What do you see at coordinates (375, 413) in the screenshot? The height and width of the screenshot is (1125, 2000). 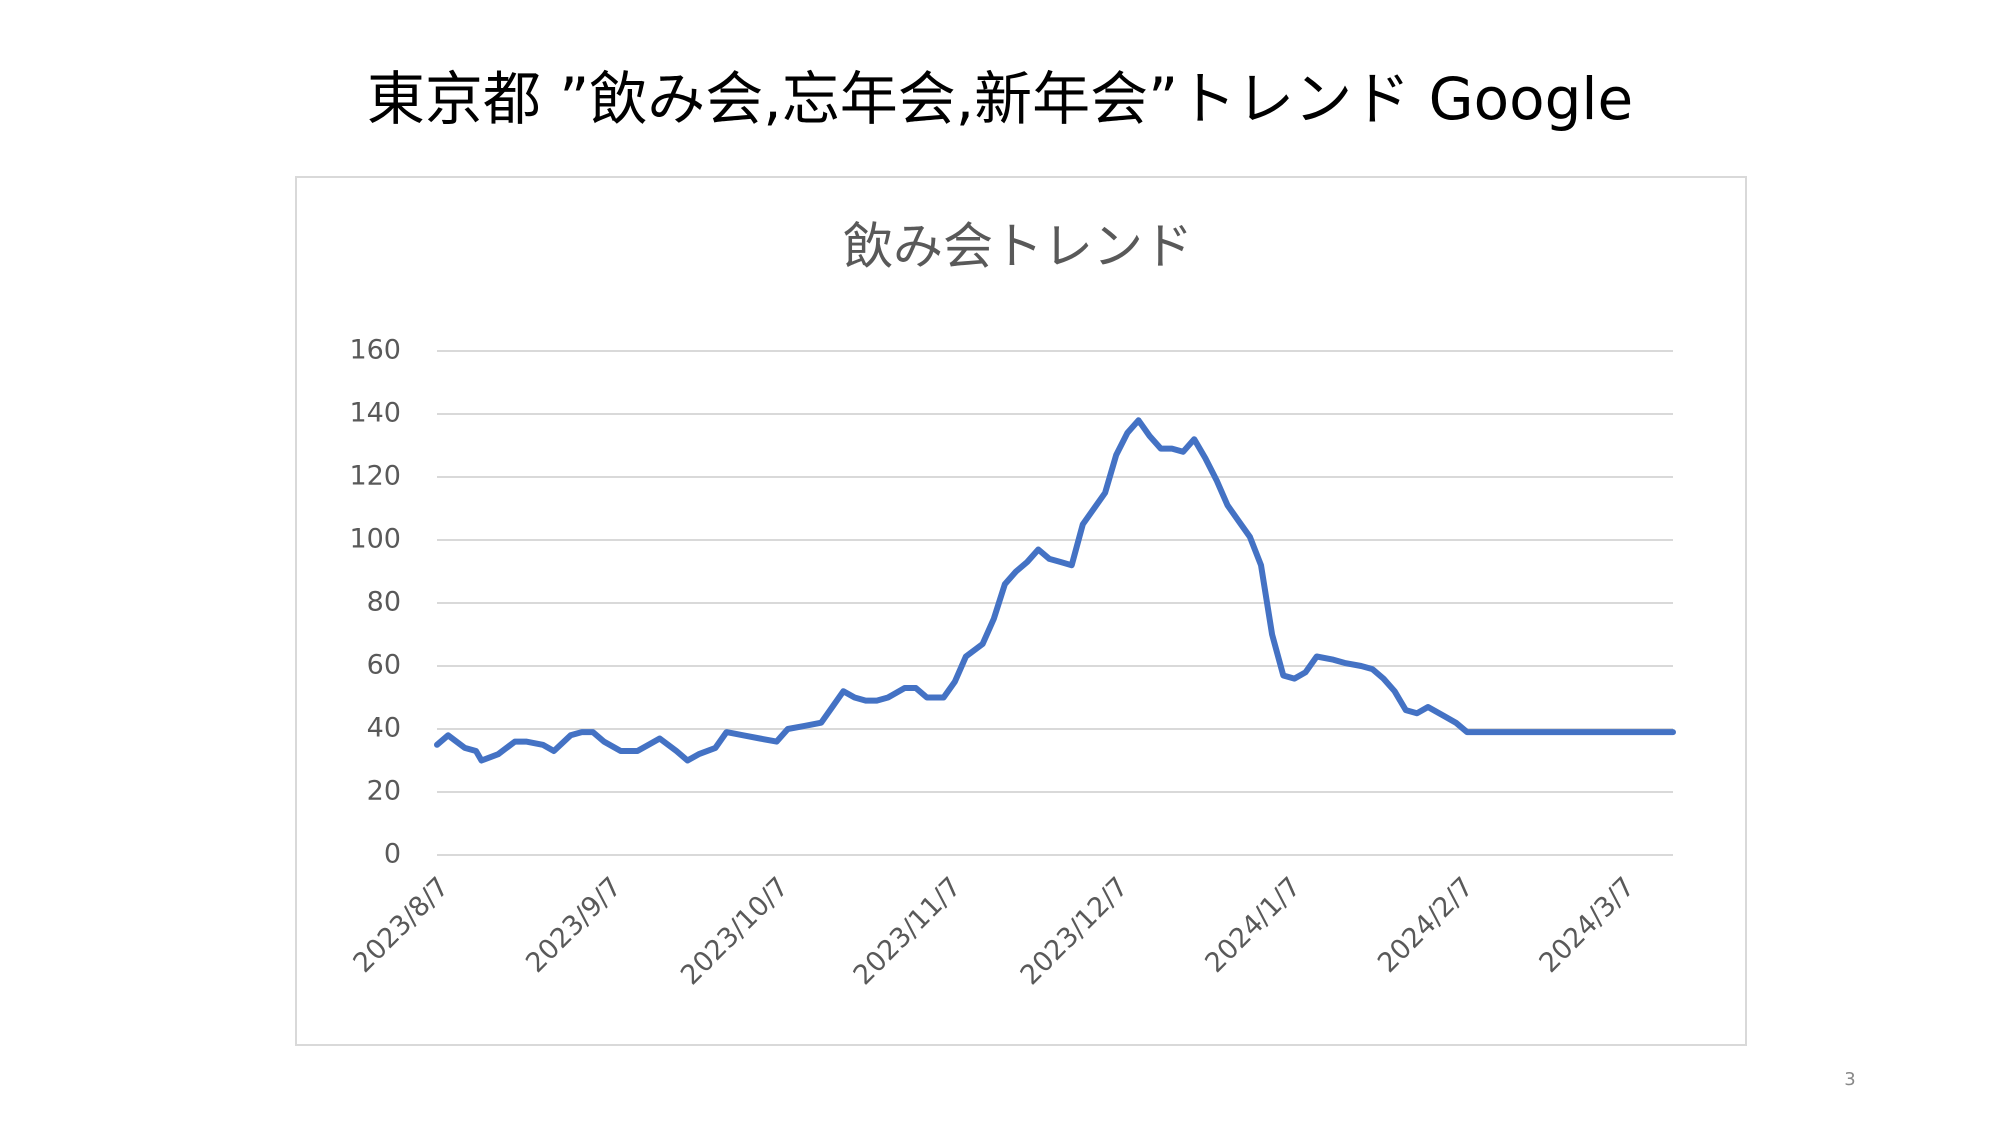 I see `y-tick-label: 140` at bounding box center [375, 413].